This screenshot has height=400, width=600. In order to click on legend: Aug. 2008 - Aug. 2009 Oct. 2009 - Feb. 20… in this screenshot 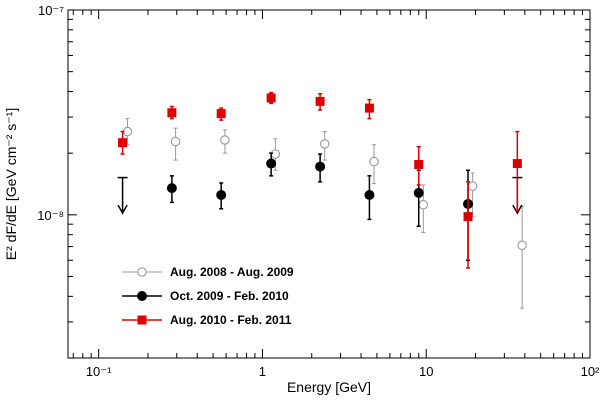, I will do `click(208, 296)`.